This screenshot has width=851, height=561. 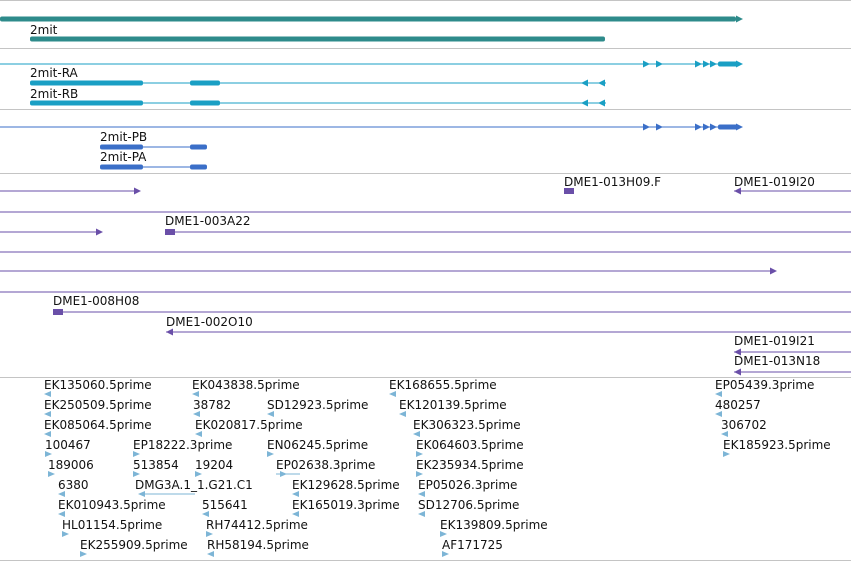 What do you see at coordinates (739, 127) in the screenshot?
I see `protein-end-arrow` at bounding box center [739, 127].